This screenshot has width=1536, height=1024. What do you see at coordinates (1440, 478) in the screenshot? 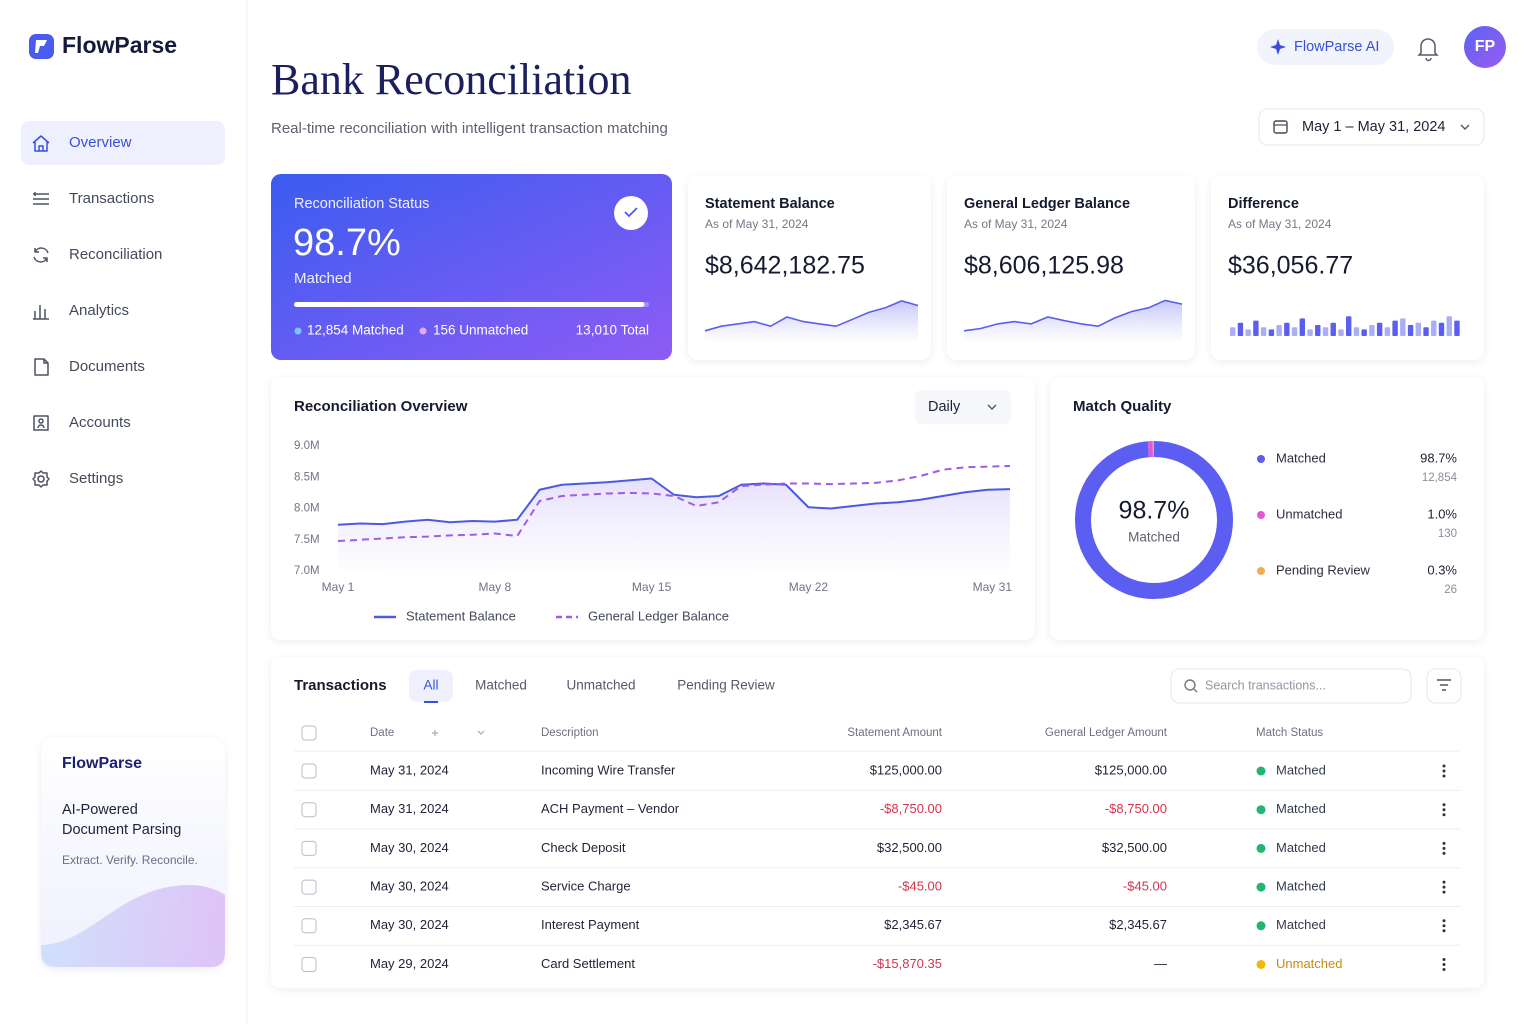
I see `legend-count: 12,854` at bounding box center [1440, 478].